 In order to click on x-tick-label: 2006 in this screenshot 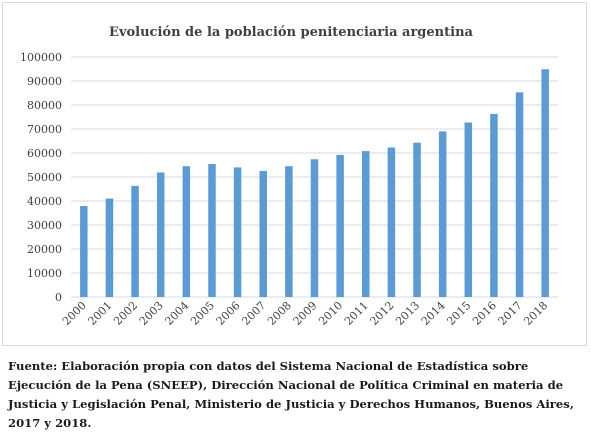, I will do `click(228, 313)`.